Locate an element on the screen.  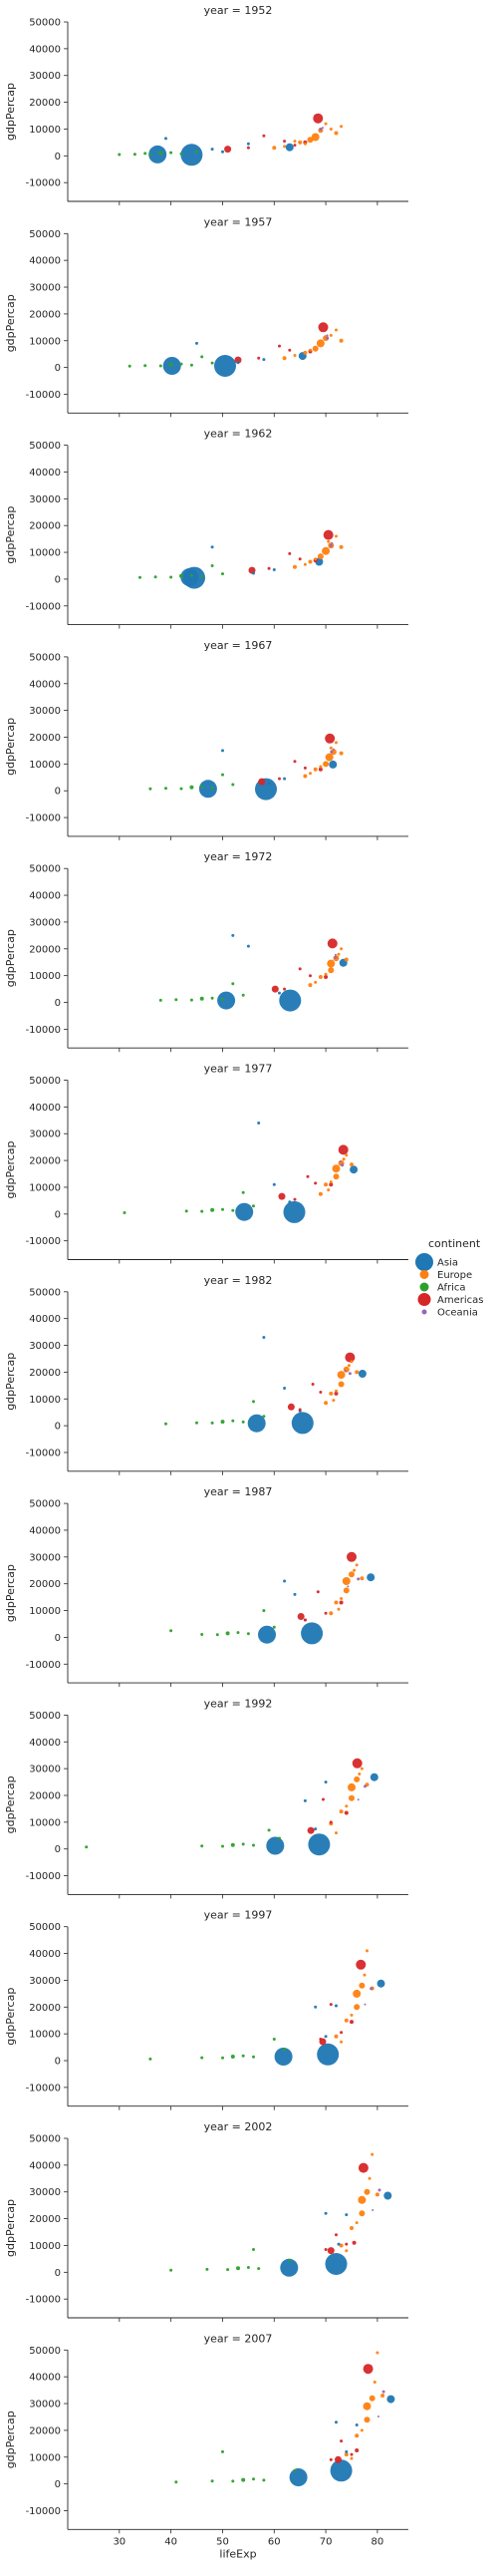
legend-label-americas: Americas is located at coordinates (460, 1300).